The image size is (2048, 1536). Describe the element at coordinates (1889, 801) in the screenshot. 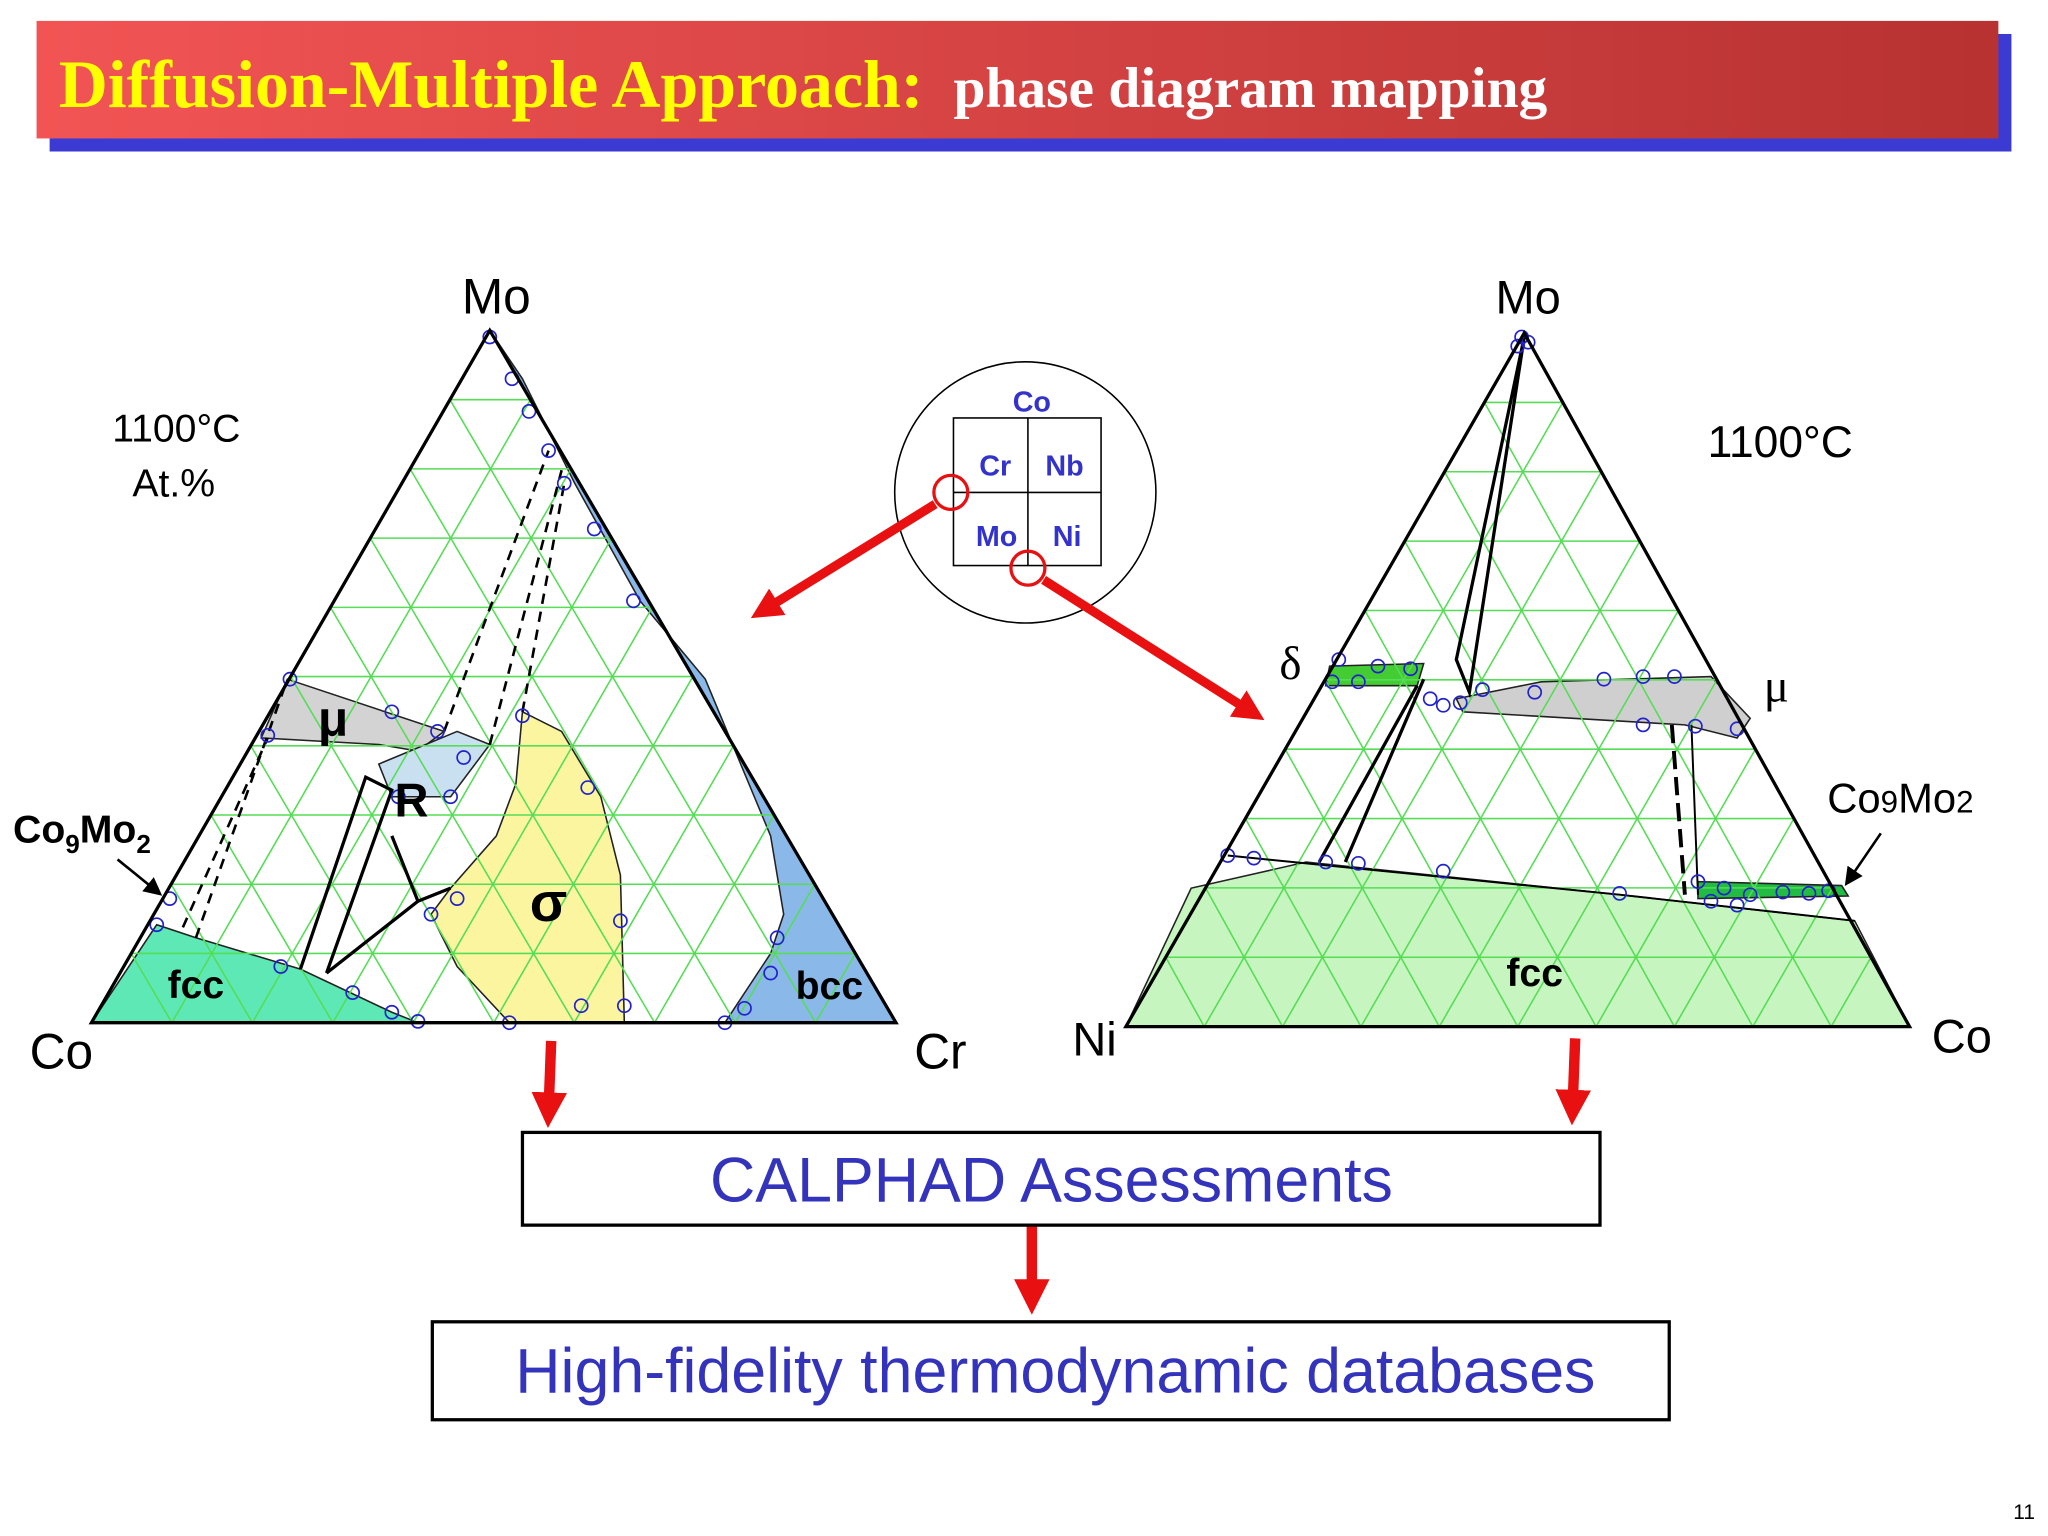

I see `compound-sub: 9` at that location.